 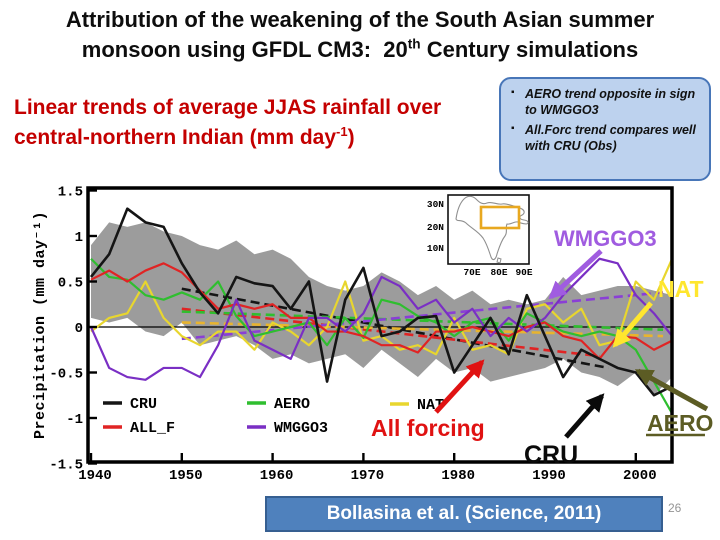 What do you see at coordinates (74, 420) in the screenshot?
I see `y-tick-label: -1` at bounding box center [74, 420].